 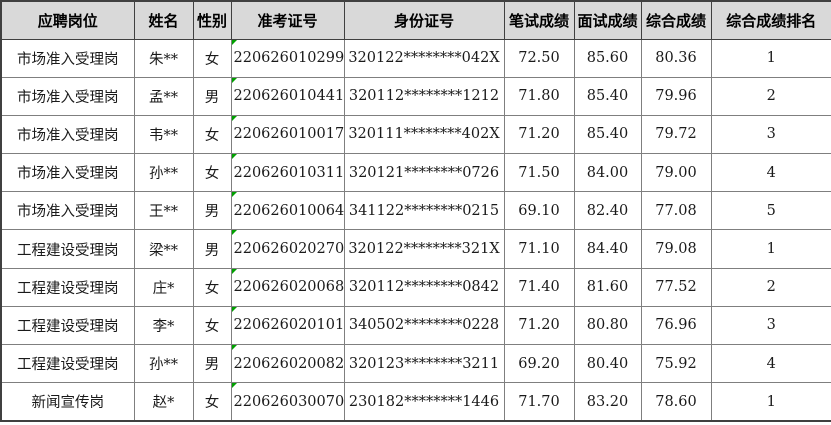 I want to click on header-written-score: 笔试成绩, so click(x=539, y=20).